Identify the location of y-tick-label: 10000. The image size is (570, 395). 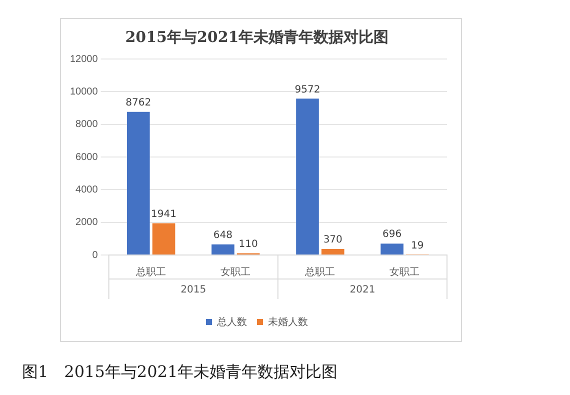
(84, 92).